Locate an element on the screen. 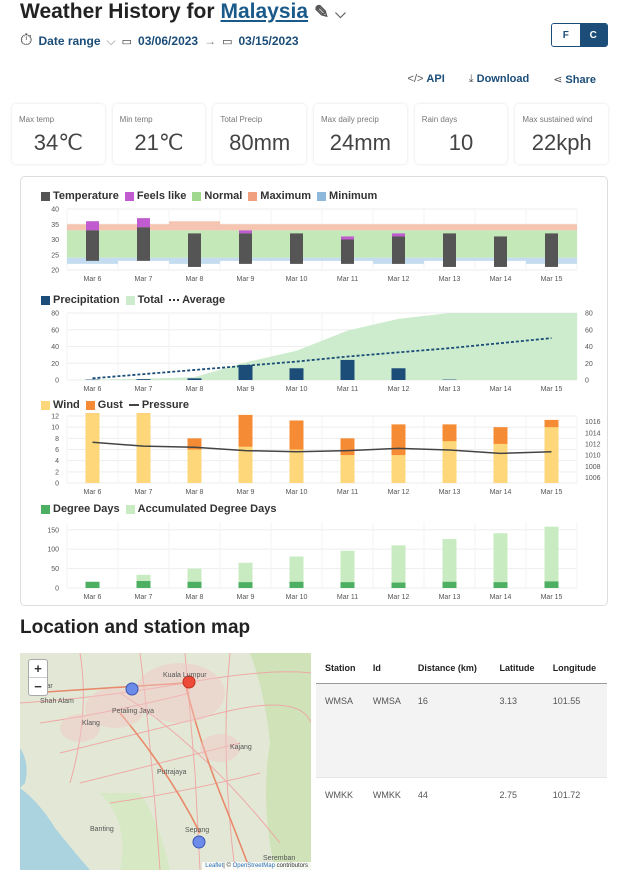 This screenshot has width=624, height=888. y2-tick-label: 20 is located at coordinates (589, 364).